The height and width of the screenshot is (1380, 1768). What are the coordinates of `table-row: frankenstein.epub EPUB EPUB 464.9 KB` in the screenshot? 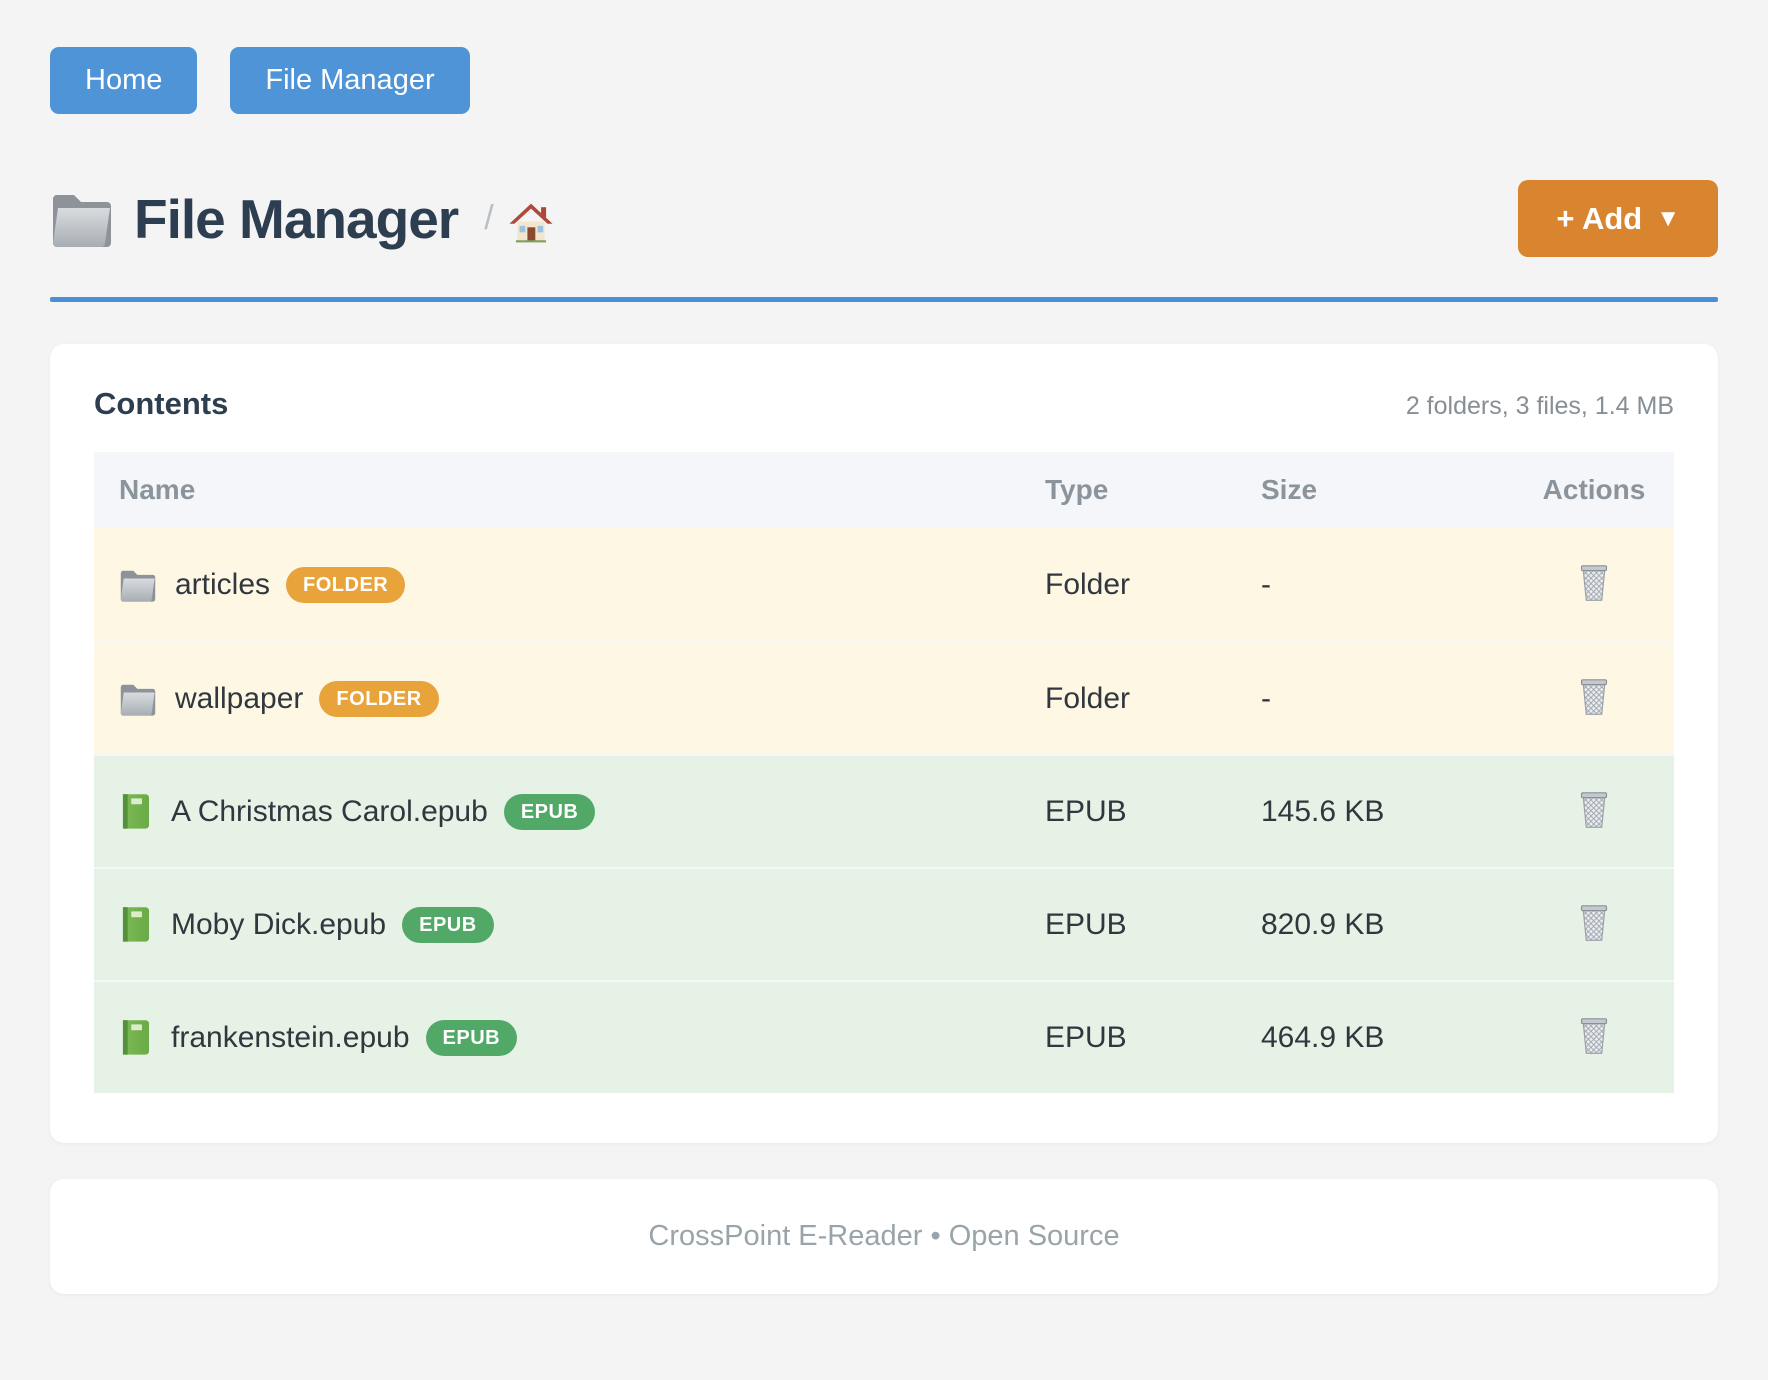 It's located at (884, 1036).